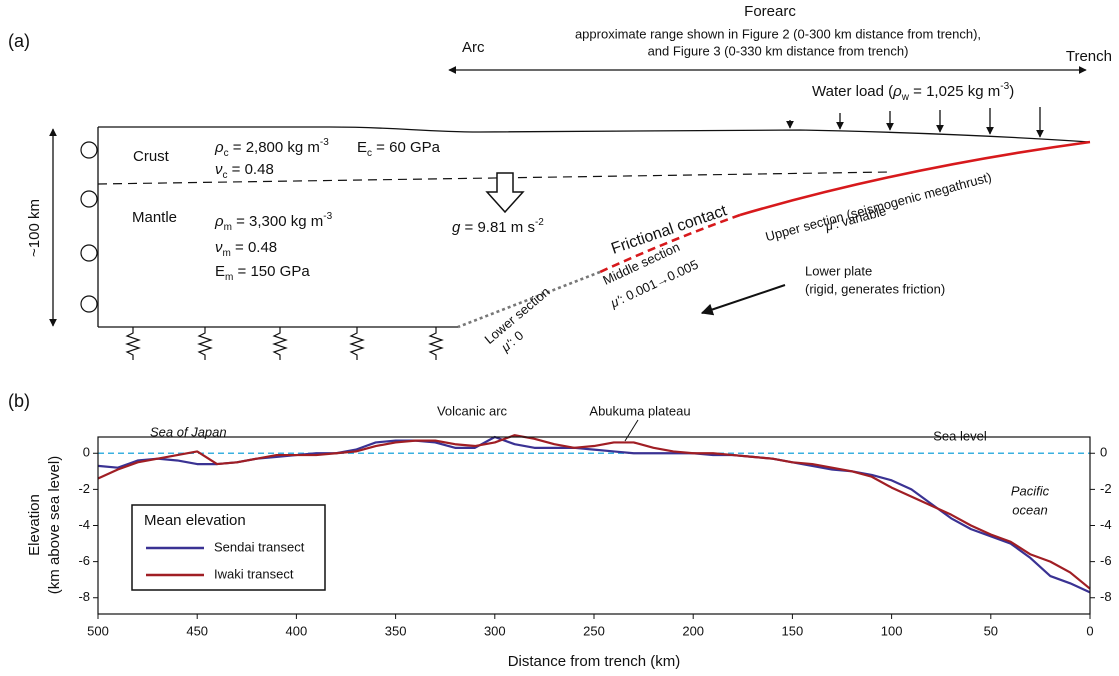 The image size is (1119, 676). What do you see at coordinates (743, 300) in the screenshot?
I see `plate-motion-arrow` at bounding box center [743, 300].